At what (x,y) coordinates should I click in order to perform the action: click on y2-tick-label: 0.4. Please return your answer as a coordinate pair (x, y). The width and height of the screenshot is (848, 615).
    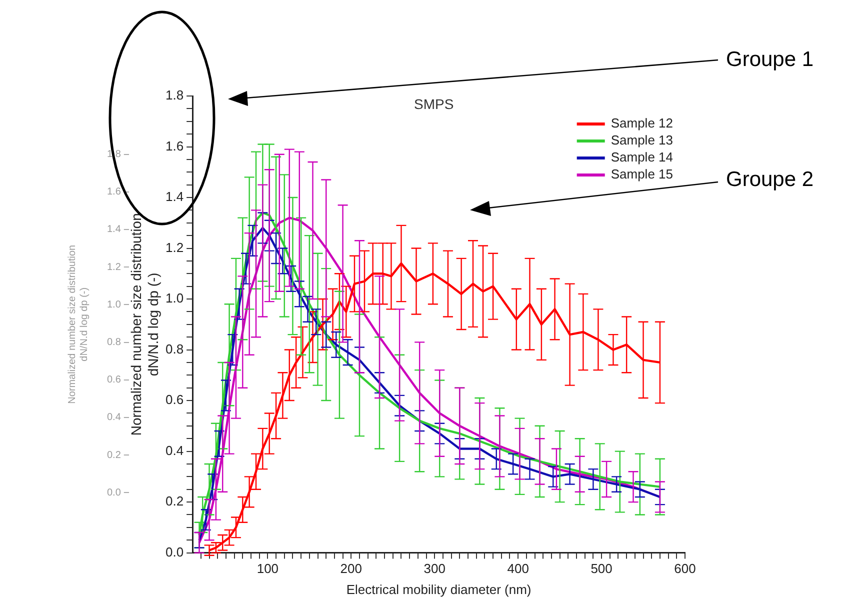
    Looking at the image, I should click on (114, 418).